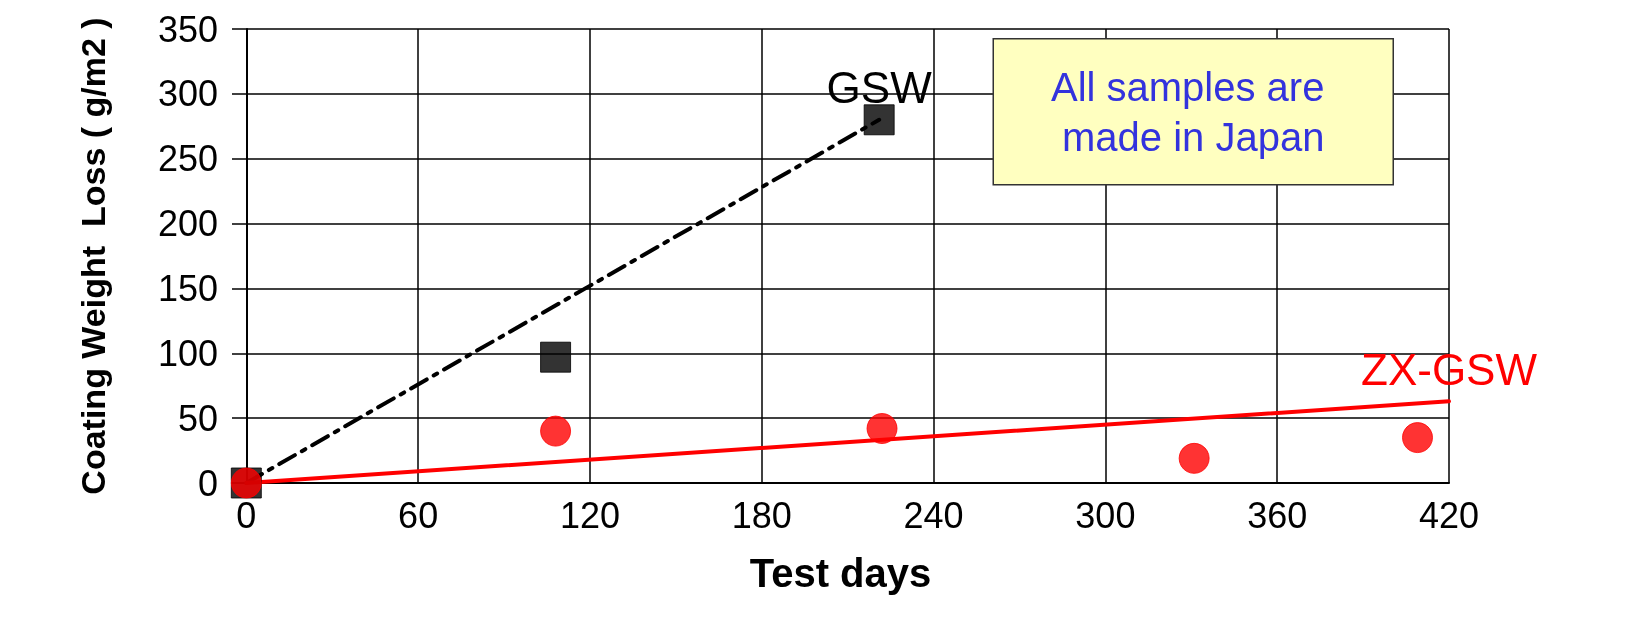  I want to click on y-tick-label: 50, so click(197, 418).